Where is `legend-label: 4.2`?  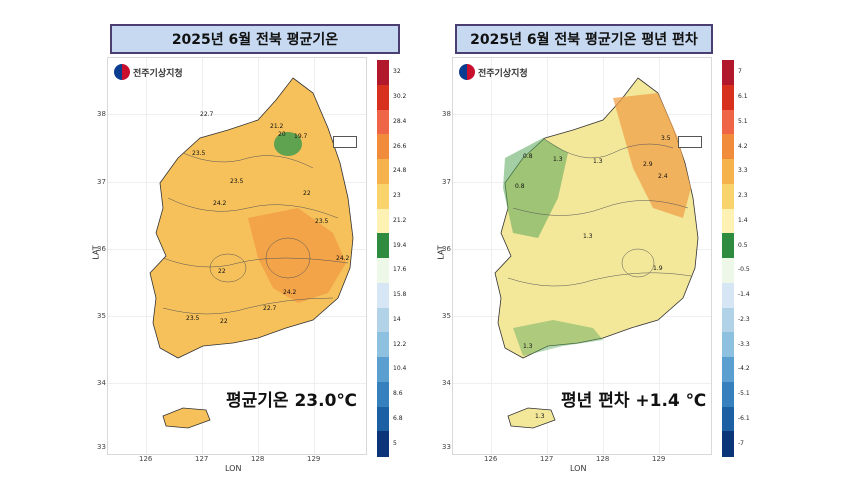
legend-label: 4.2 is located at coordinates (743, 146).